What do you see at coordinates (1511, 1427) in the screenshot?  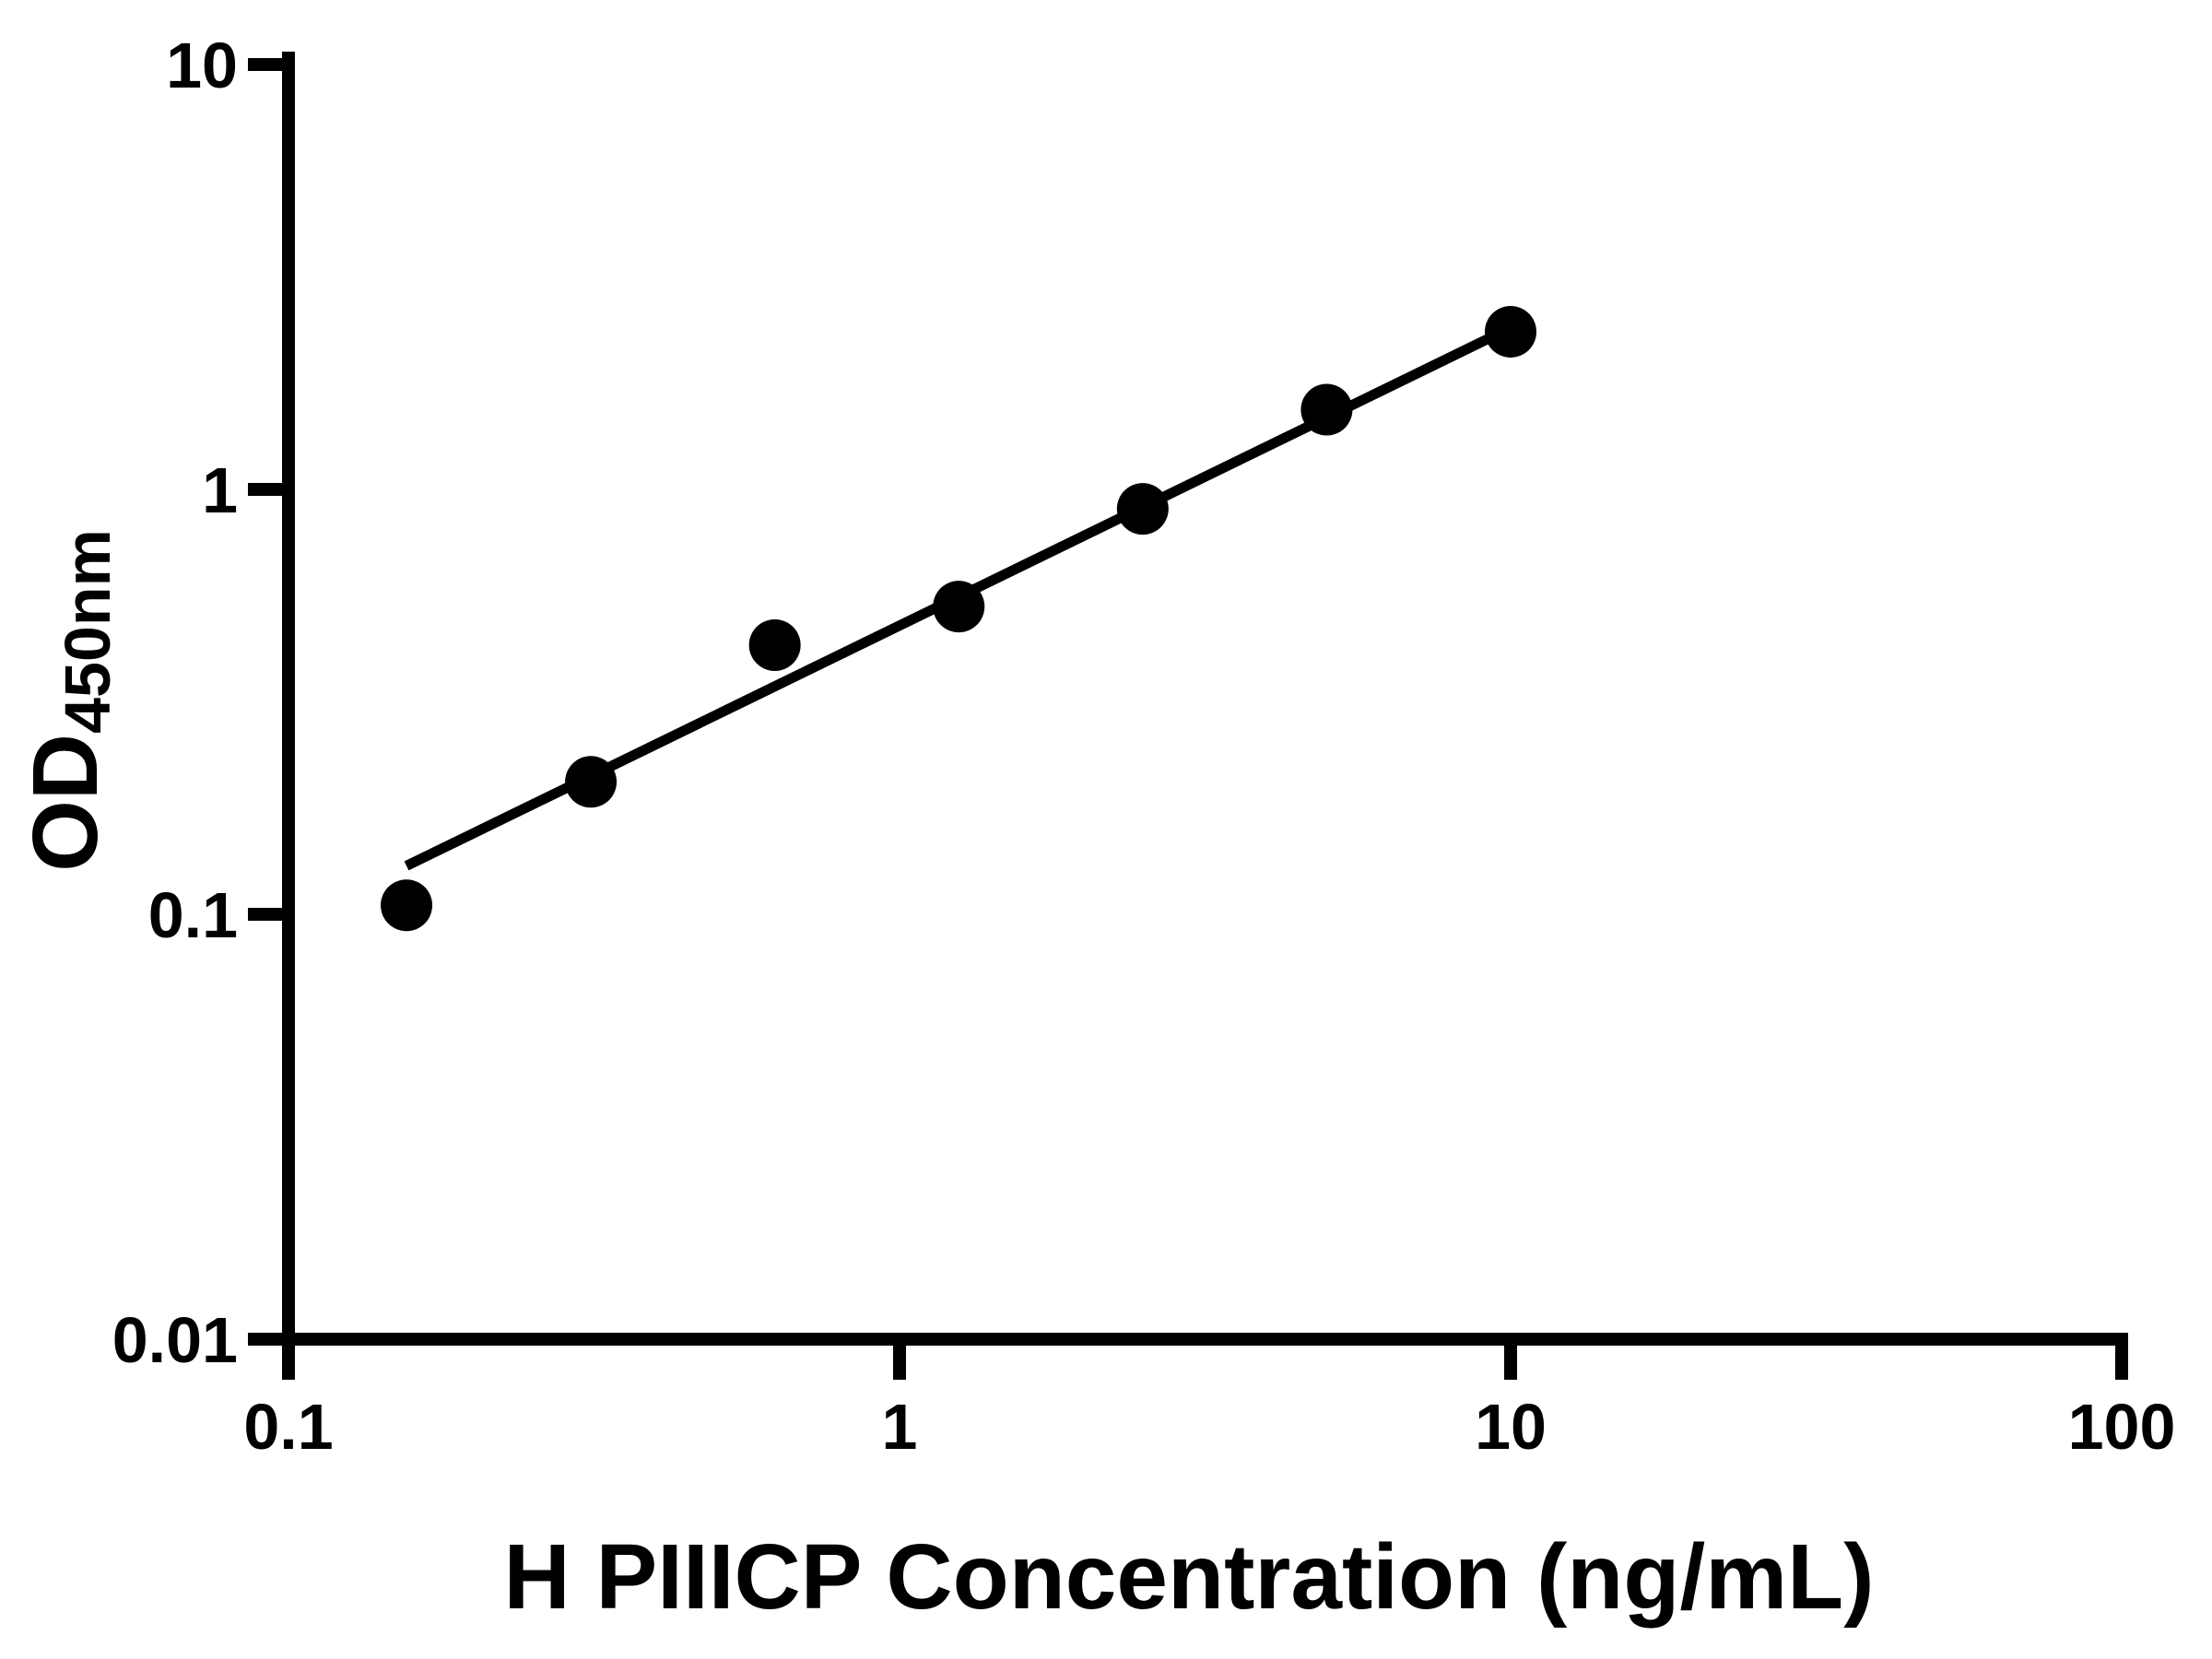 I see `x-tick-label: 10` at bounding box center [1511, 1427].